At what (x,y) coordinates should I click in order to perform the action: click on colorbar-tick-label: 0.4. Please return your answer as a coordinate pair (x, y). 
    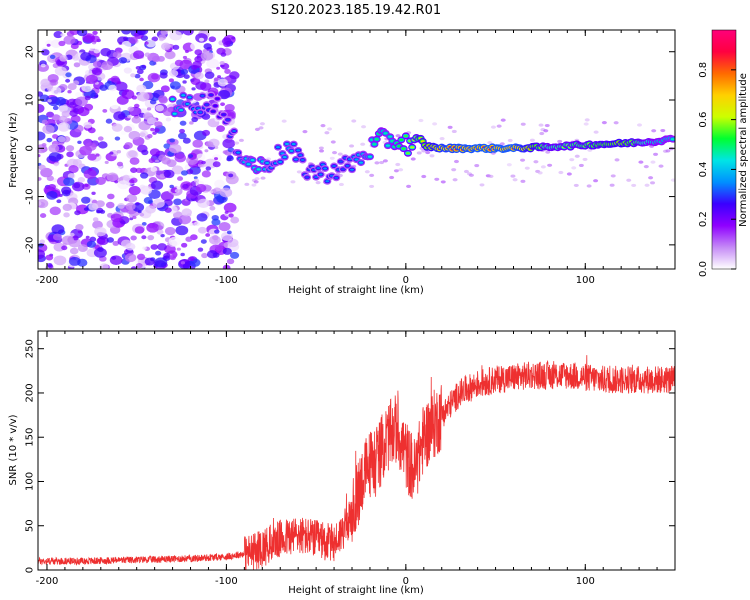
    Looking at the image, I should click on (703, 169).